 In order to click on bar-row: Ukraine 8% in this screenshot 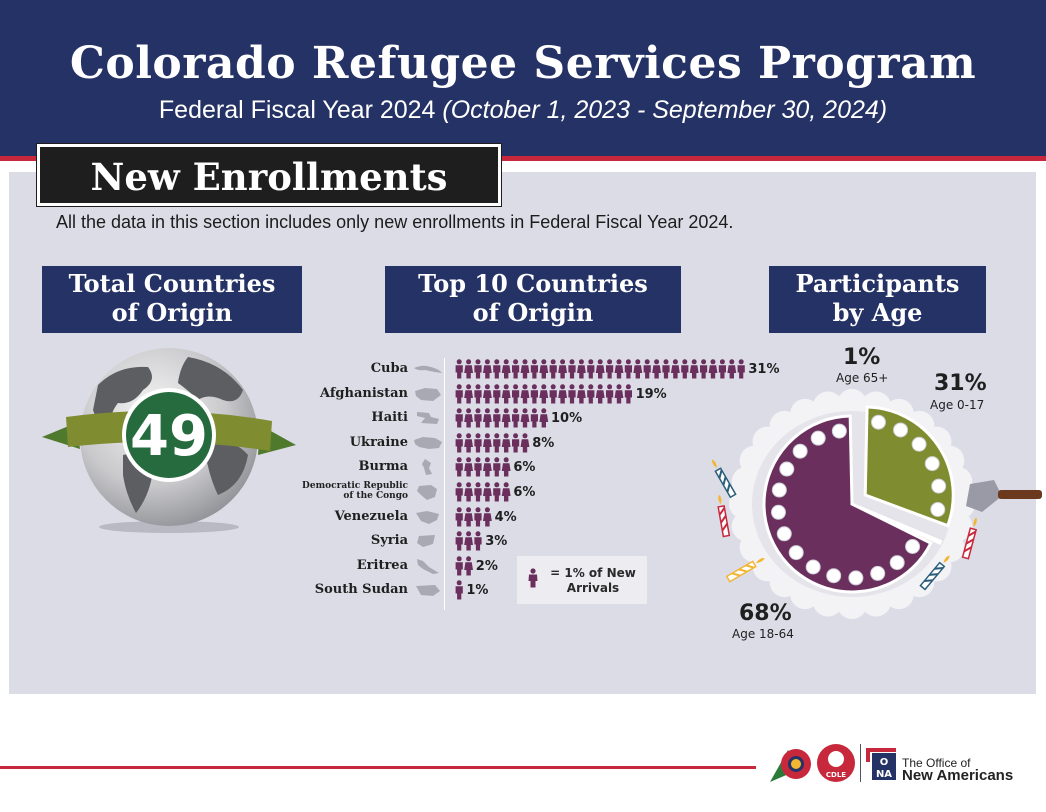, I will do `click(530, 443)`.